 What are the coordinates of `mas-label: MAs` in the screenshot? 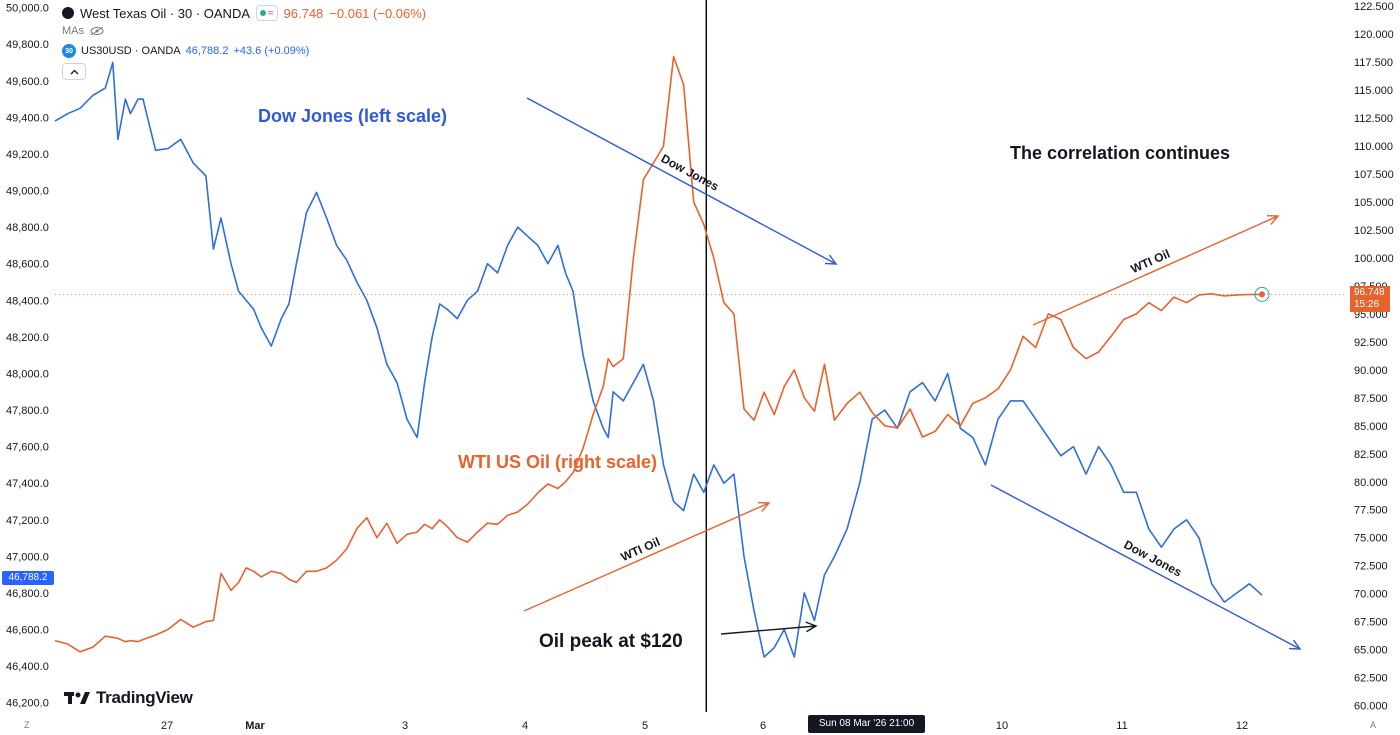 It's located at (73, 31).